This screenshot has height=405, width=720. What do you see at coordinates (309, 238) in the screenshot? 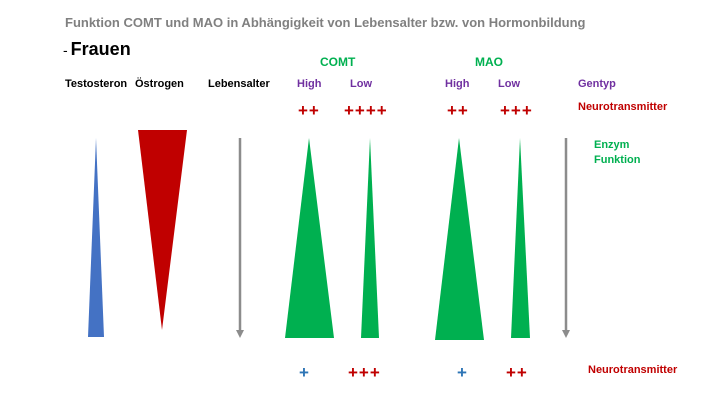
I see `comt-high-triangle` at bounding box center [309, 238].